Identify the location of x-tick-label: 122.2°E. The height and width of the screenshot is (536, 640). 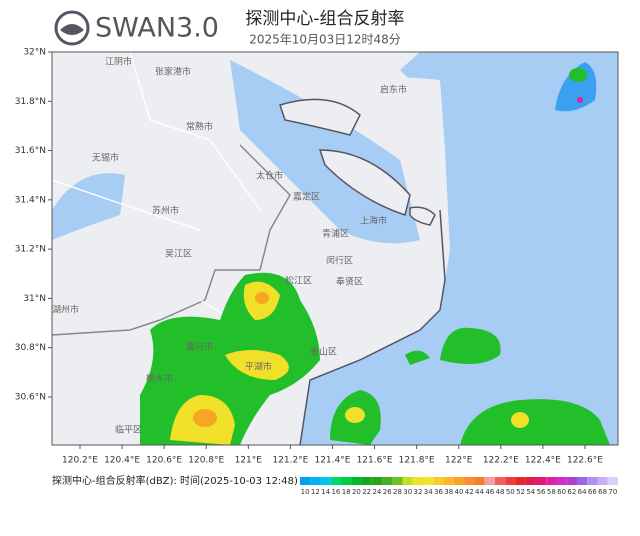
(501, 461).